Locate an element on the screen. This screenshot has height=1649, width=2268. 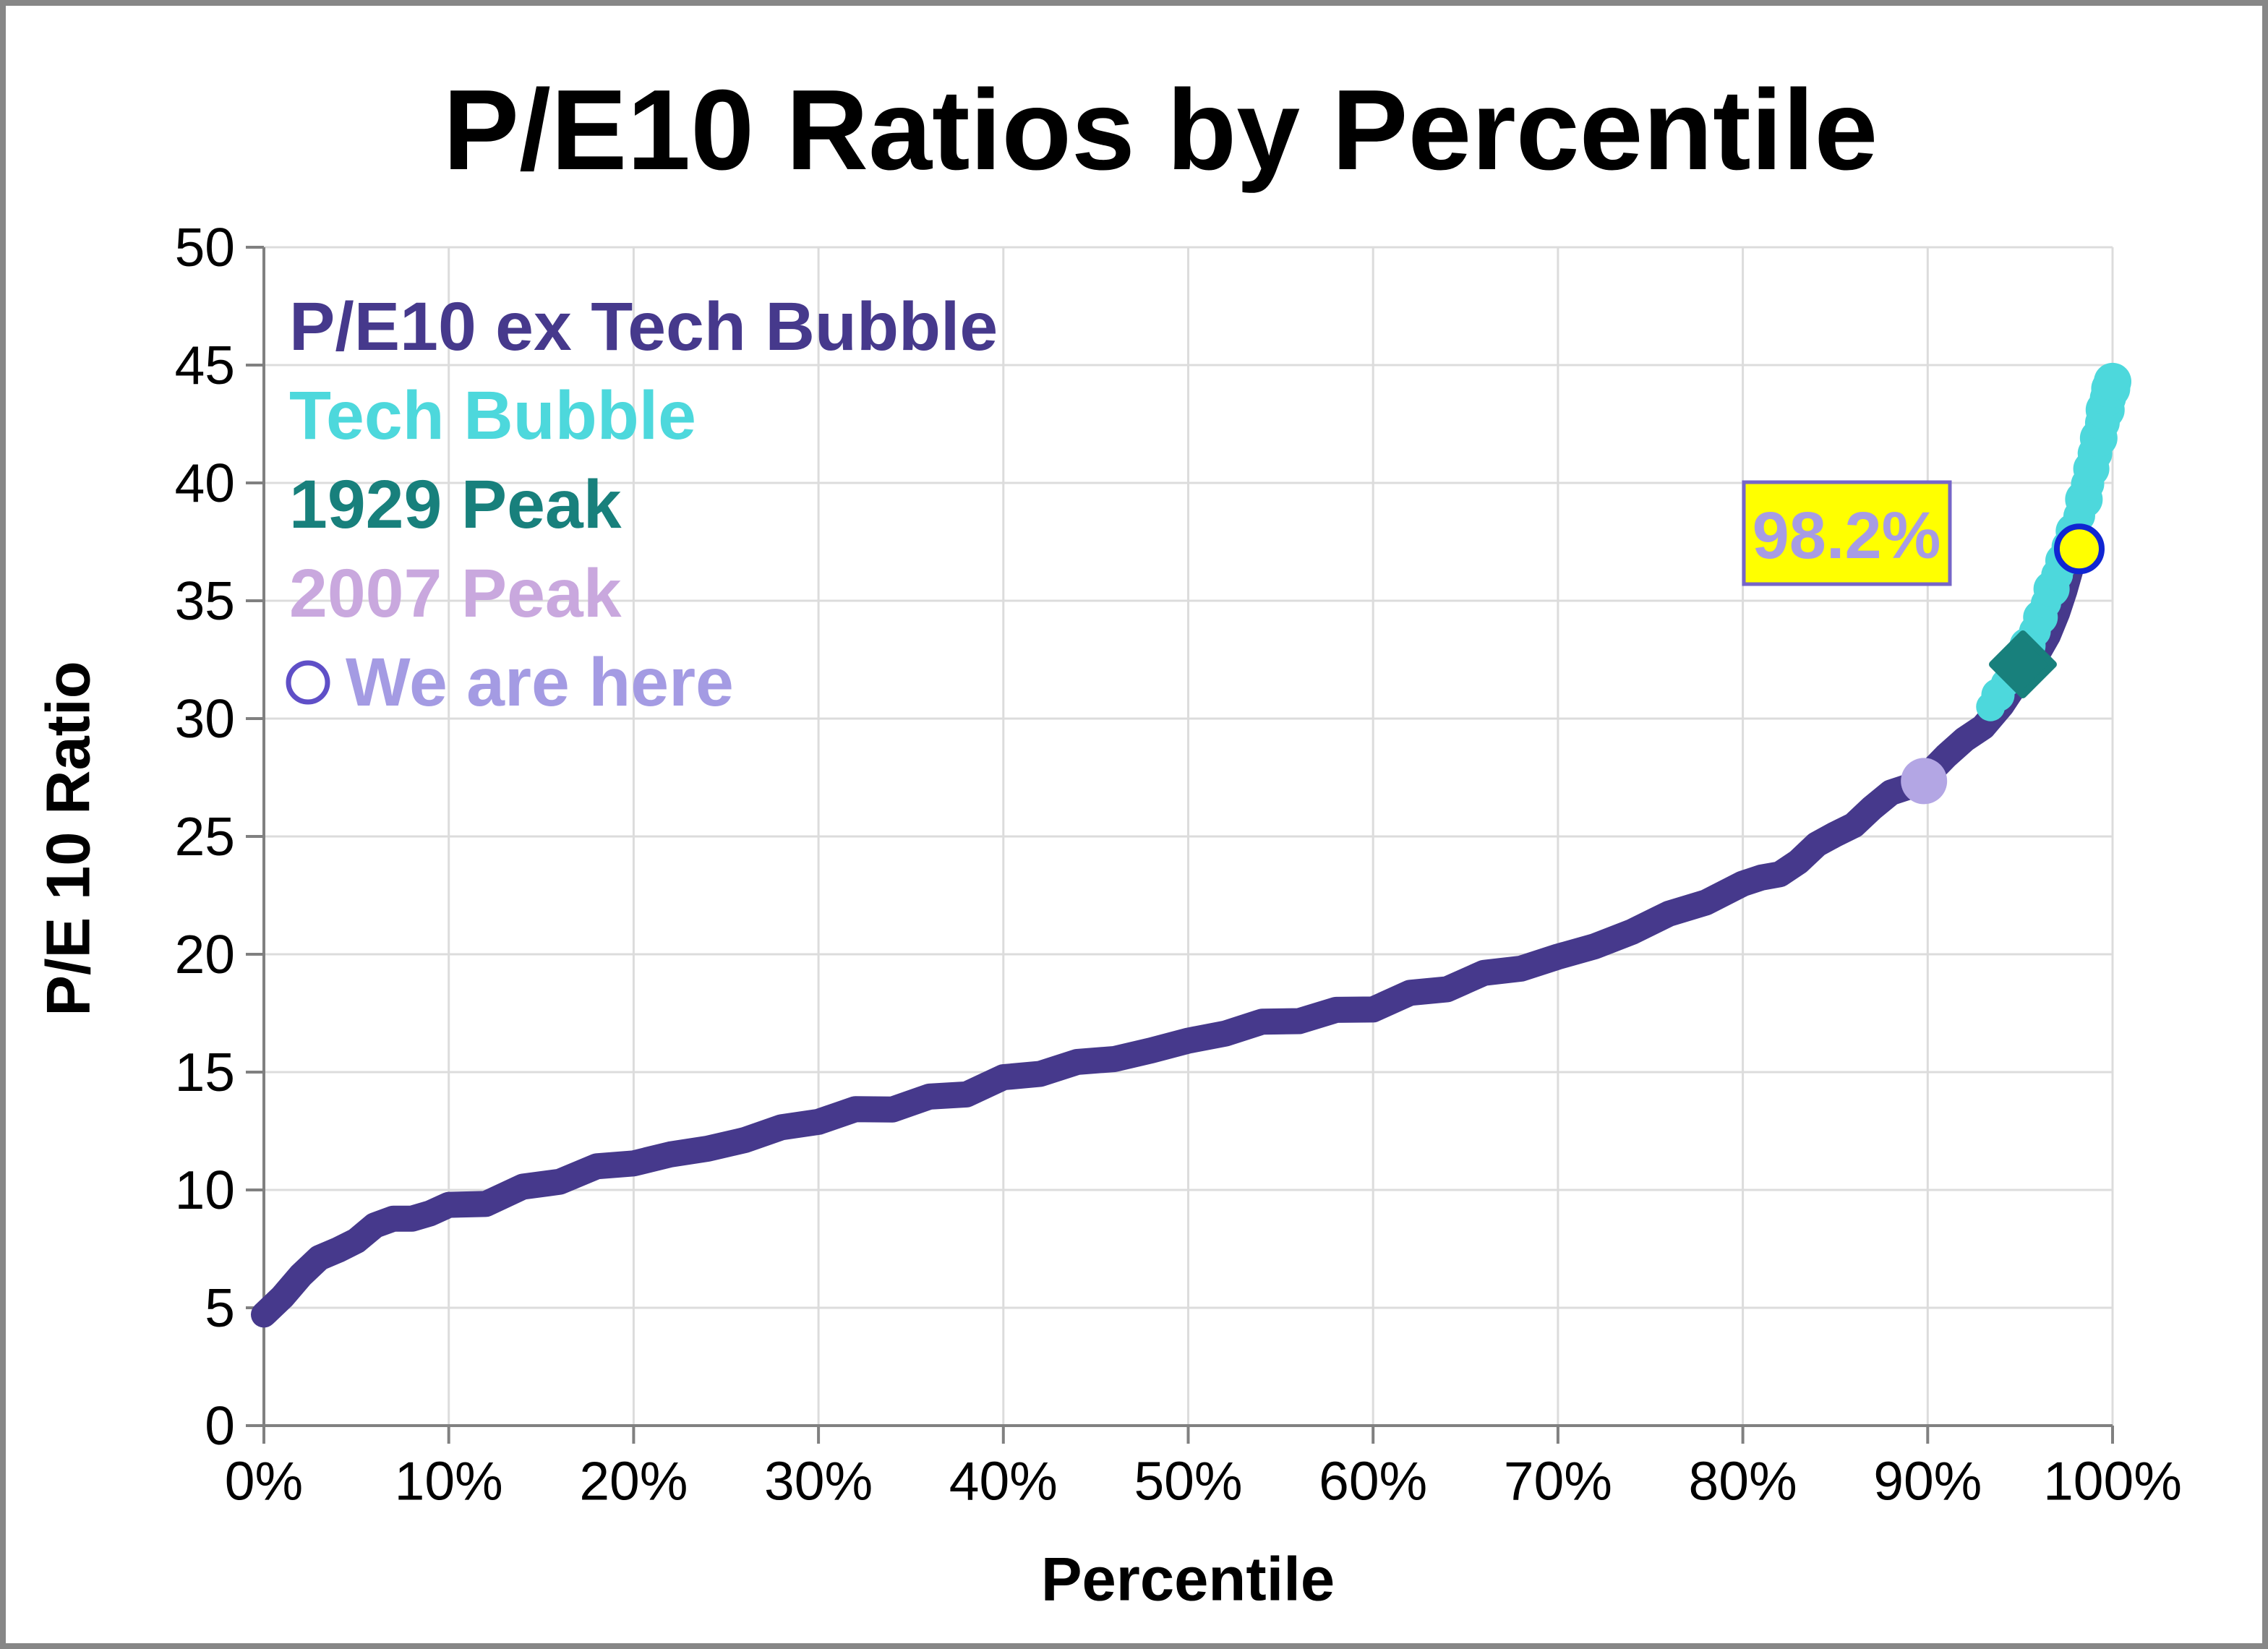
y-tick-label-35: 35 is located at coordinates (205, 600).